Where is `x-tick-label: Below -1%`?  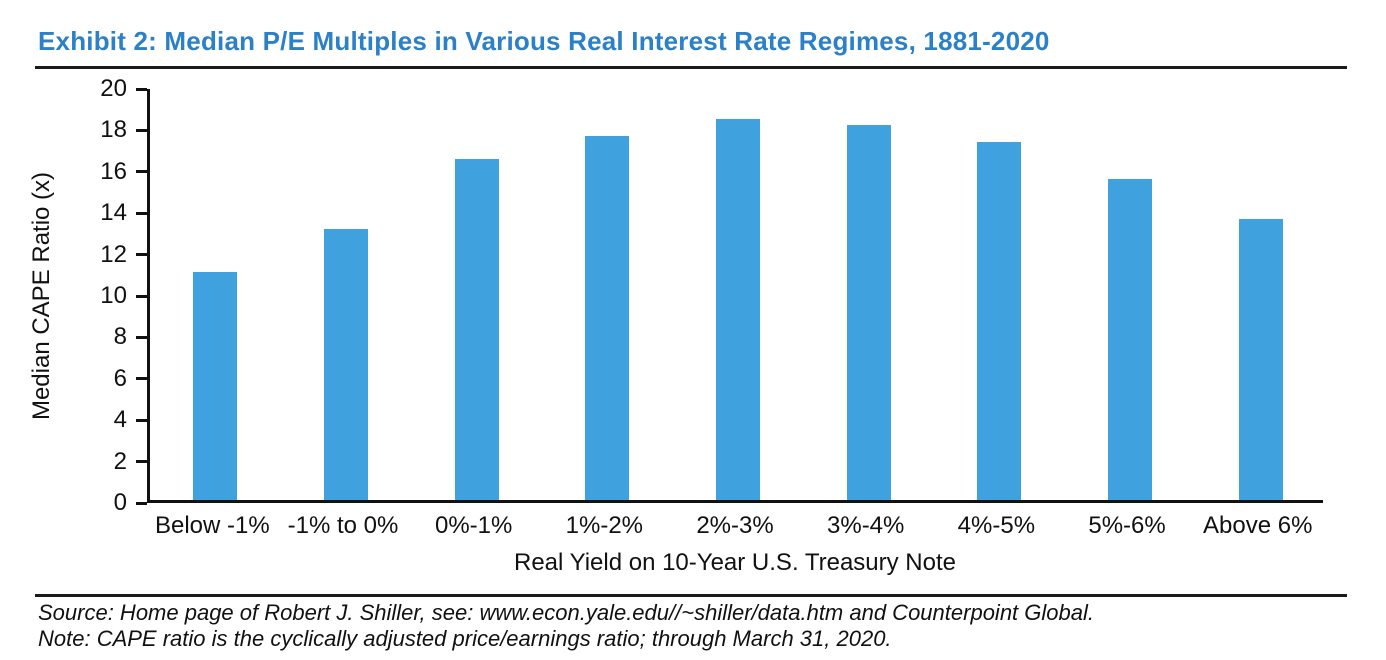
x-tick-label: Below -1% is located at coordinates (212, 525).